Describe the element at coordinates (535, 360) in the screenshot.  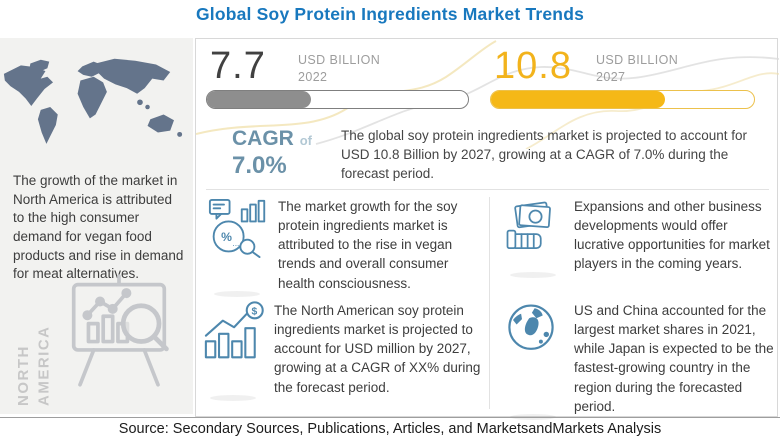
I see `globe-icon` at that location.